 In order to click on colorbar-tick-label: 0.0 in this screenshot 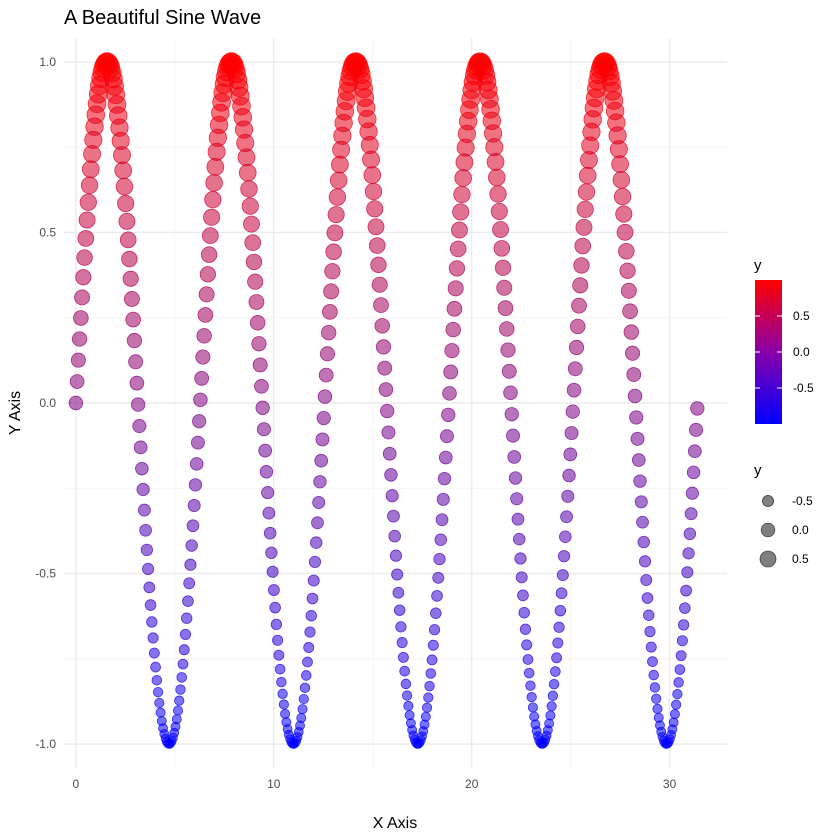, I will do `click(801, 352)`.